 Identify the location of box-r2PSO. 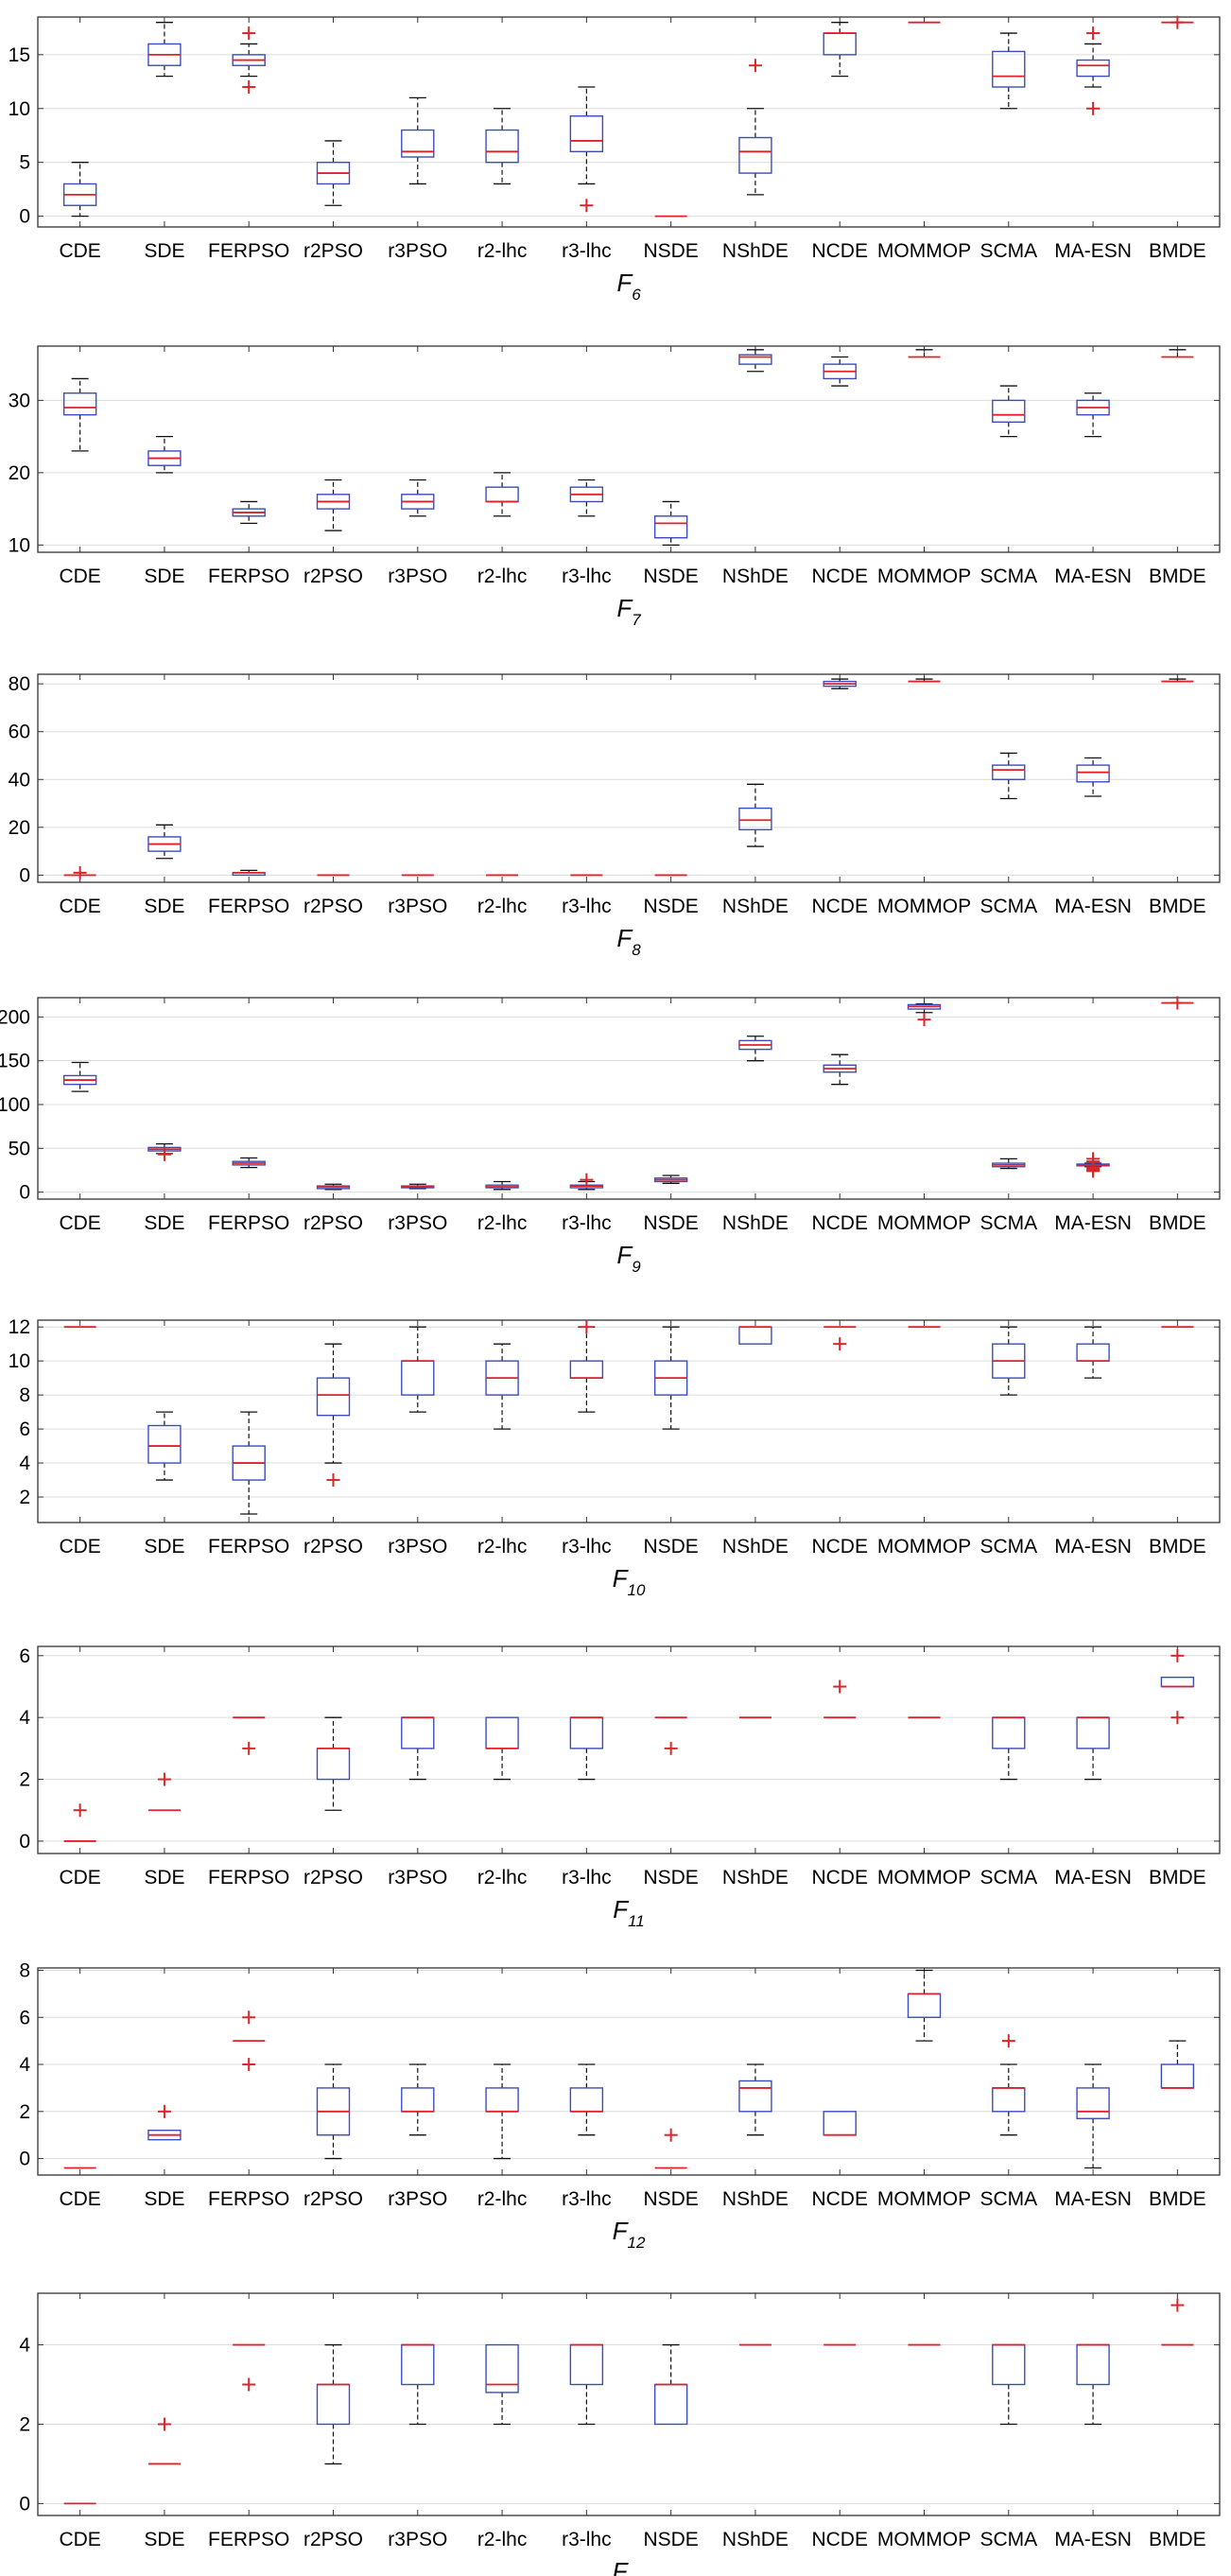
(333, 505).